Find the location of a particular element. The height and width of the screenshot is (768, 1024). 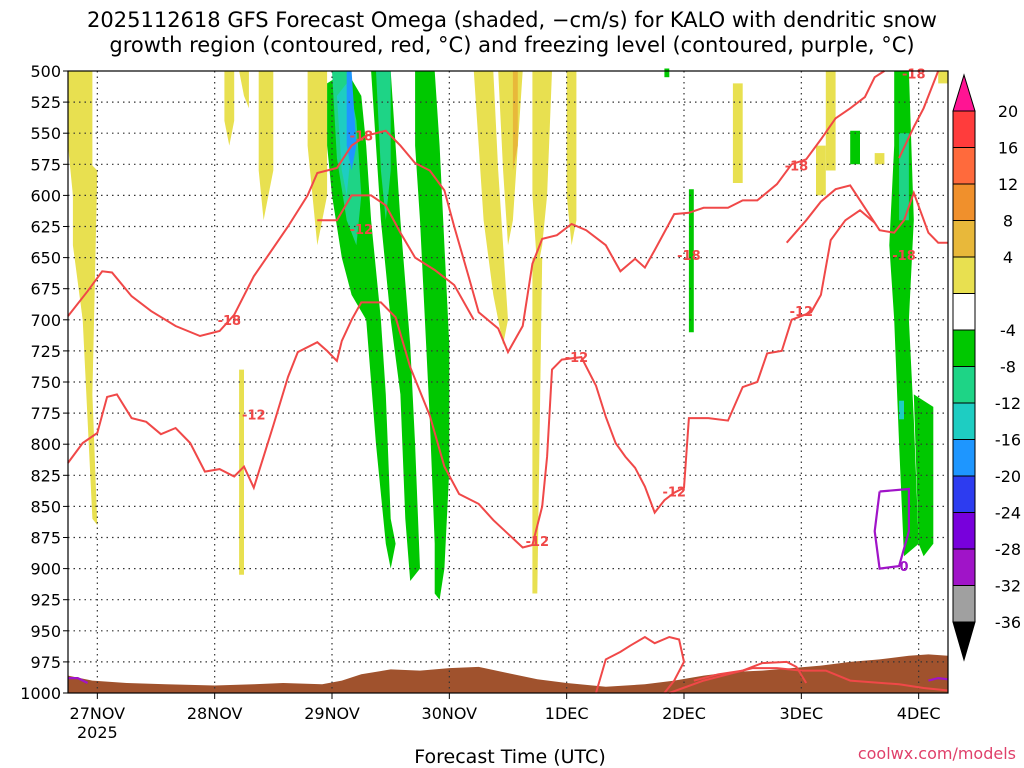

y-tick-label-725: 725 is located at coordinates (45, 351).